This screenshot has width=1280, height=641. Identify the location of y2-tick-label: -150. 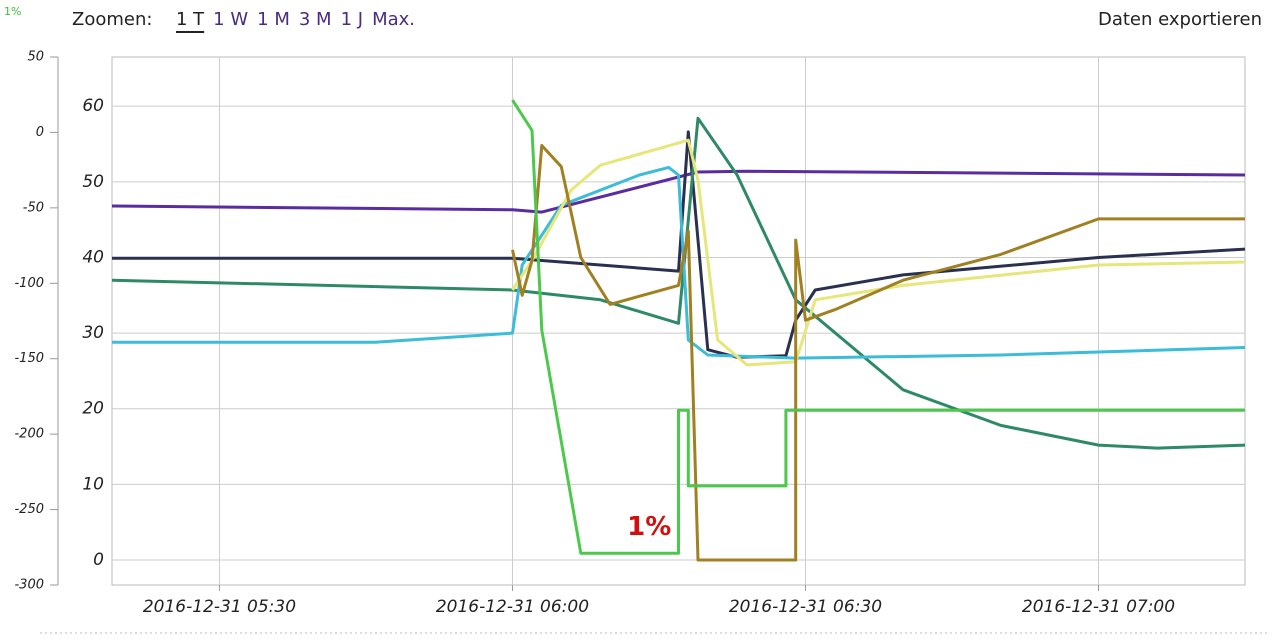
(29, 358).